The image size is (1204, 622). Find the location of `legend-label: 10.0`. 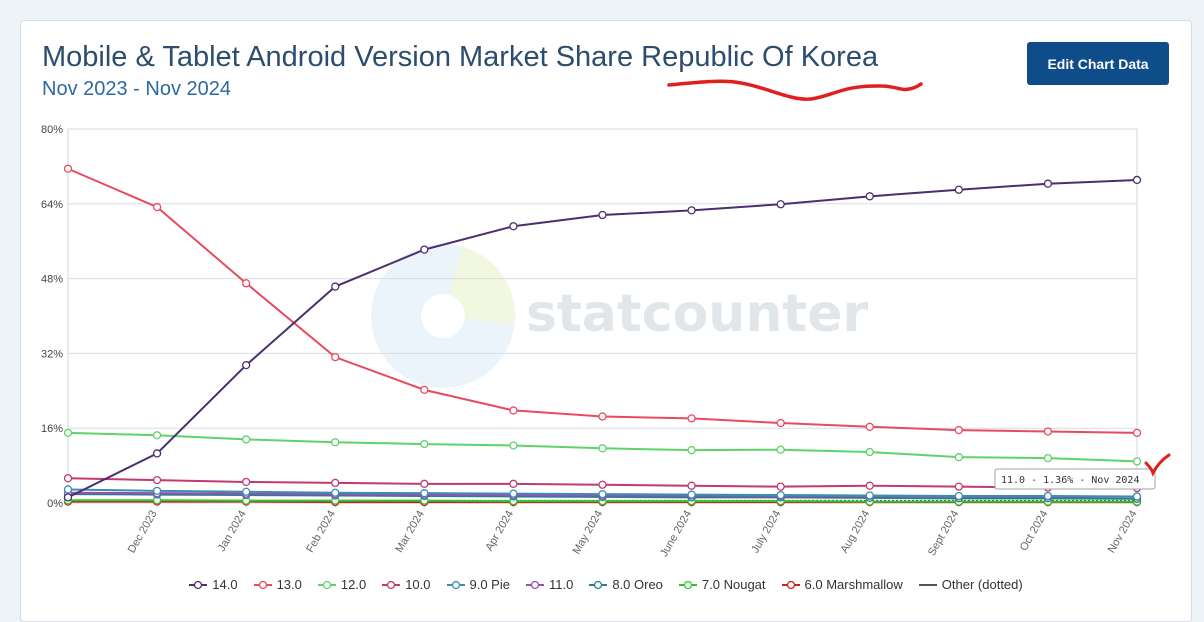

legend-label: 10.0 is located at coordinates (417, 584).